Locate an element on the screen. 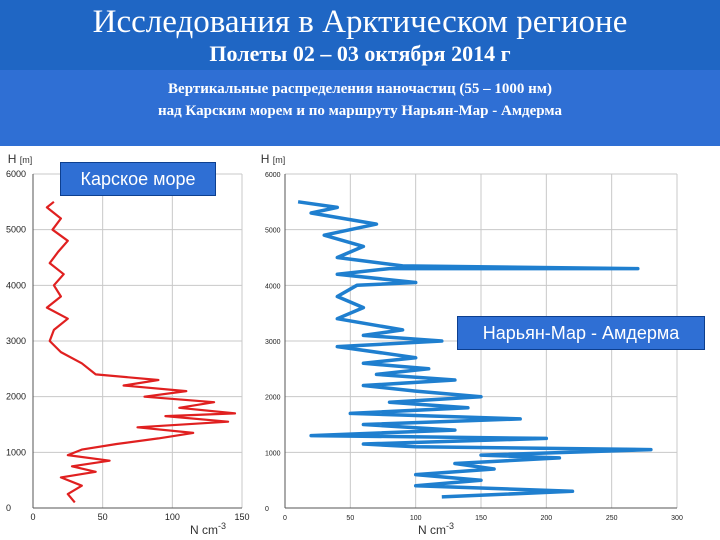 This screenshot has height=540, width=720. chart-label-route: Нарьян-Мар - Амдерма is located at coordinates (581, 333).